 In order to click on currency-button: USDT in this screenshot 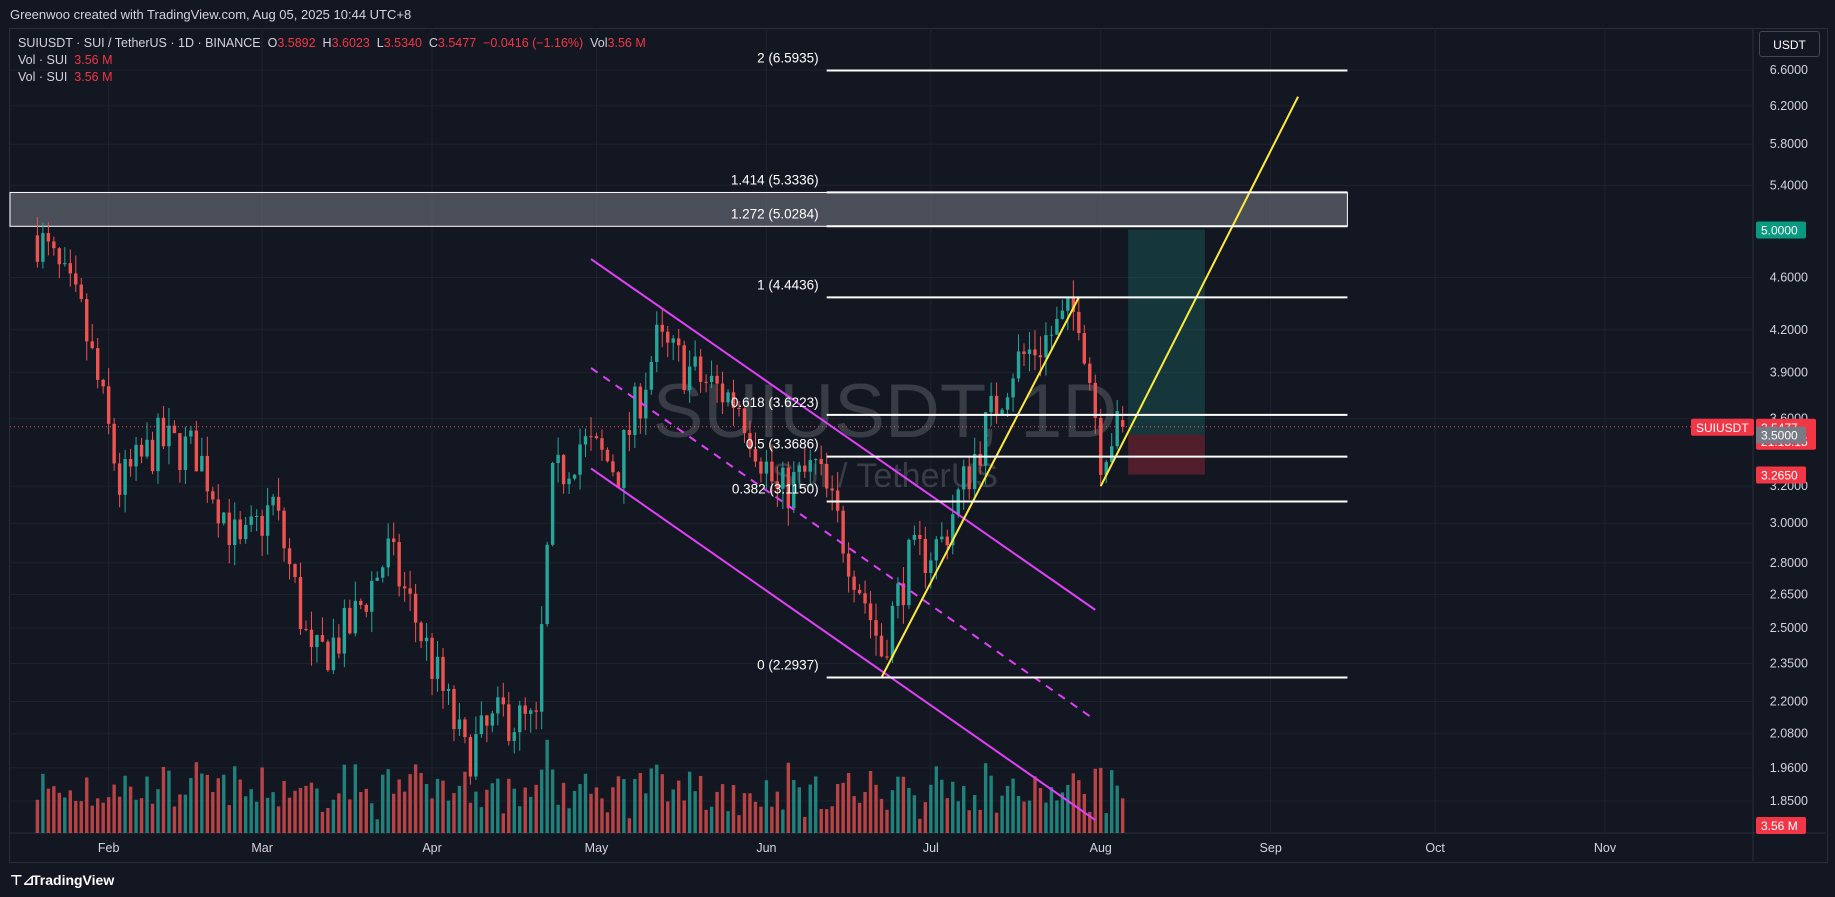, I will do `click(1789, 44)`.